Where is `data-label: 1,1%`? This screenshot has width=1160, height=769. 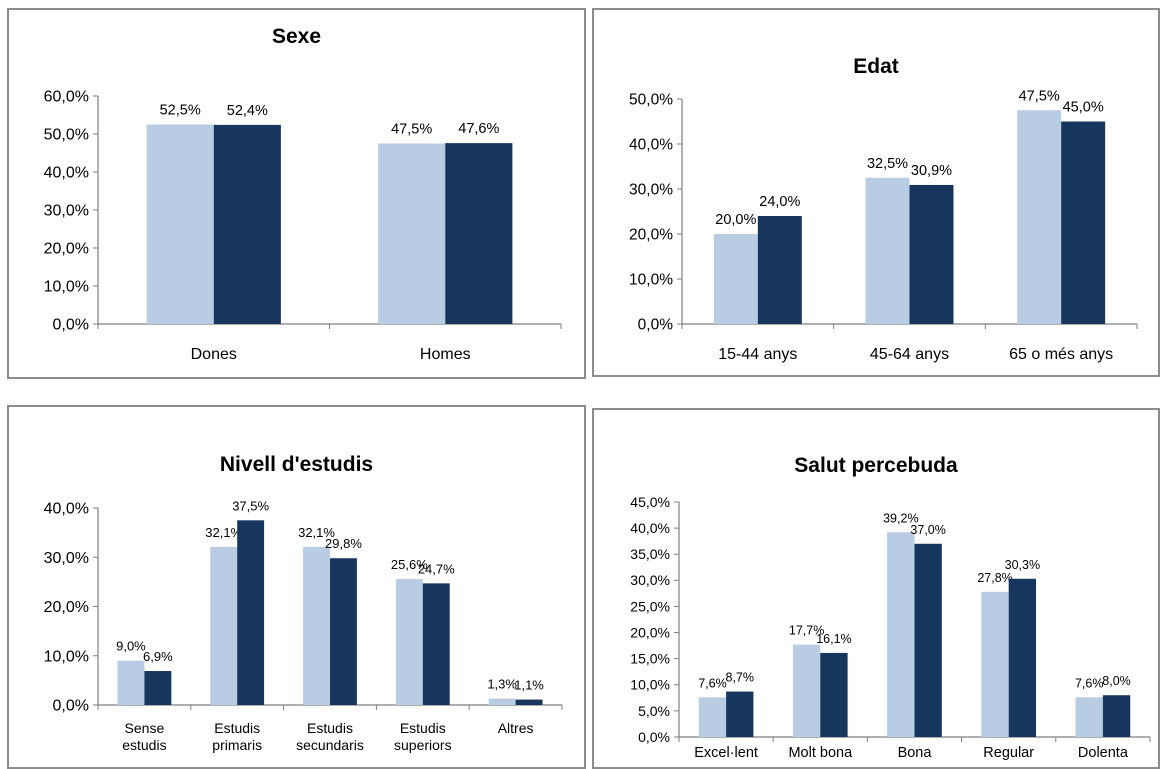
data-label: 1,1% is located at coordinates (529, 685).